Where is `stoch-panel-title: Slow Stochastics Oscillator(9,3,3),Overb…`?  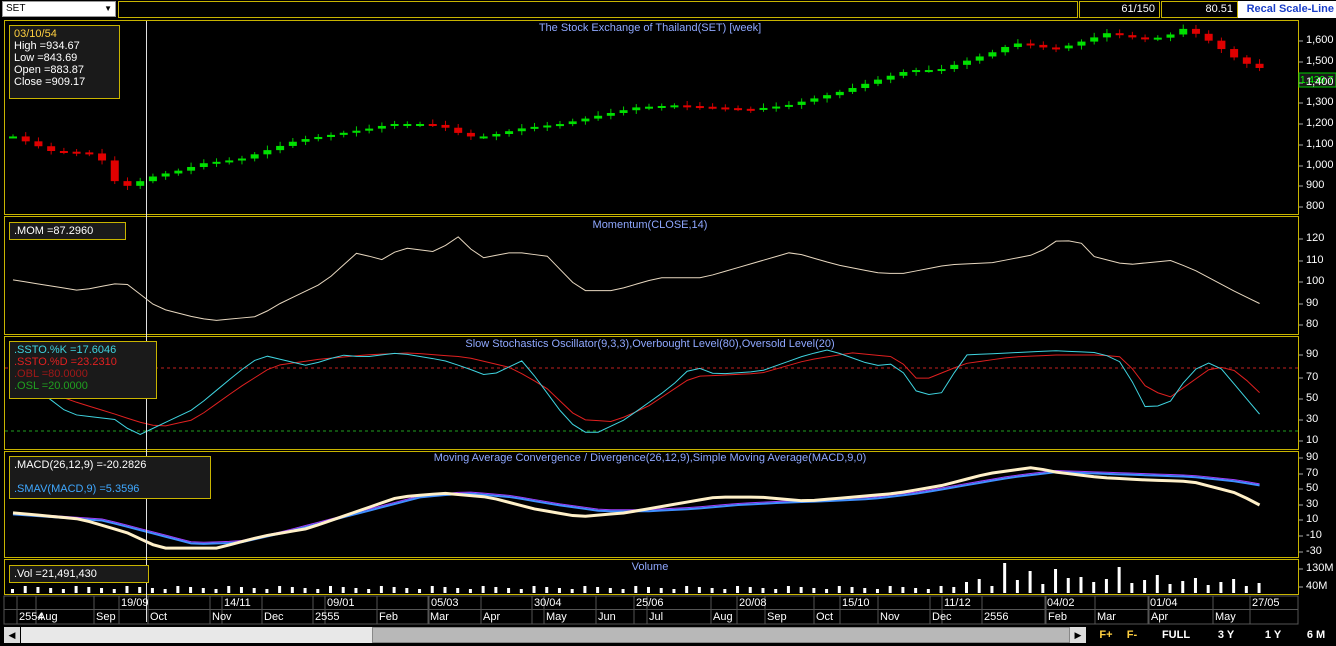
stoch-panel-title: Slow Stochastics Oscillator(9,3,3),Overb… is located at coordinates (650, 344).